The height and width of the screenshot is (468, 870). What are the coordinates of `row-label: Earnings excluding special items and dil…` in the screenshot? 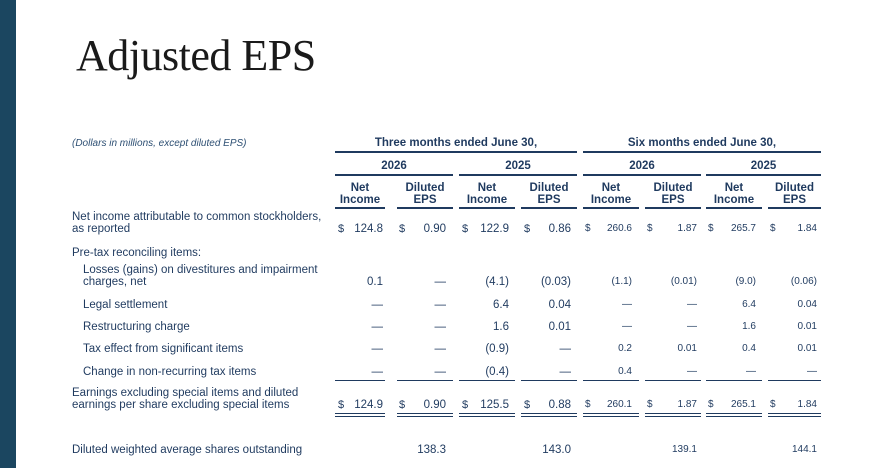 It's located at (185, 399).